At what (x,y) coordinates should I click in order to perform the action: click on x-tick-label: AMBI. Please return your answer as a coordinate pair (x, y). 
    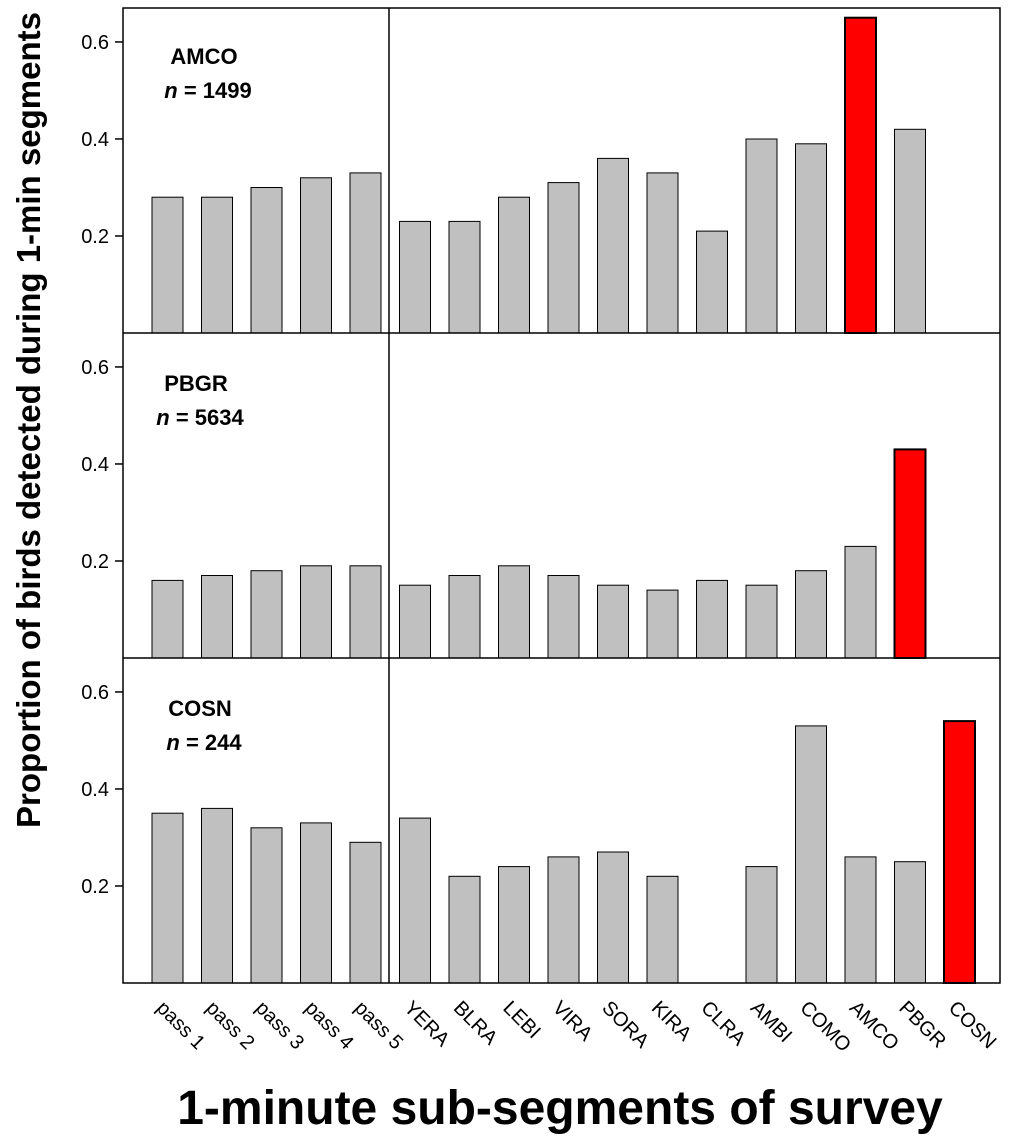
    Looking at the image, I should click on (771, 1022).